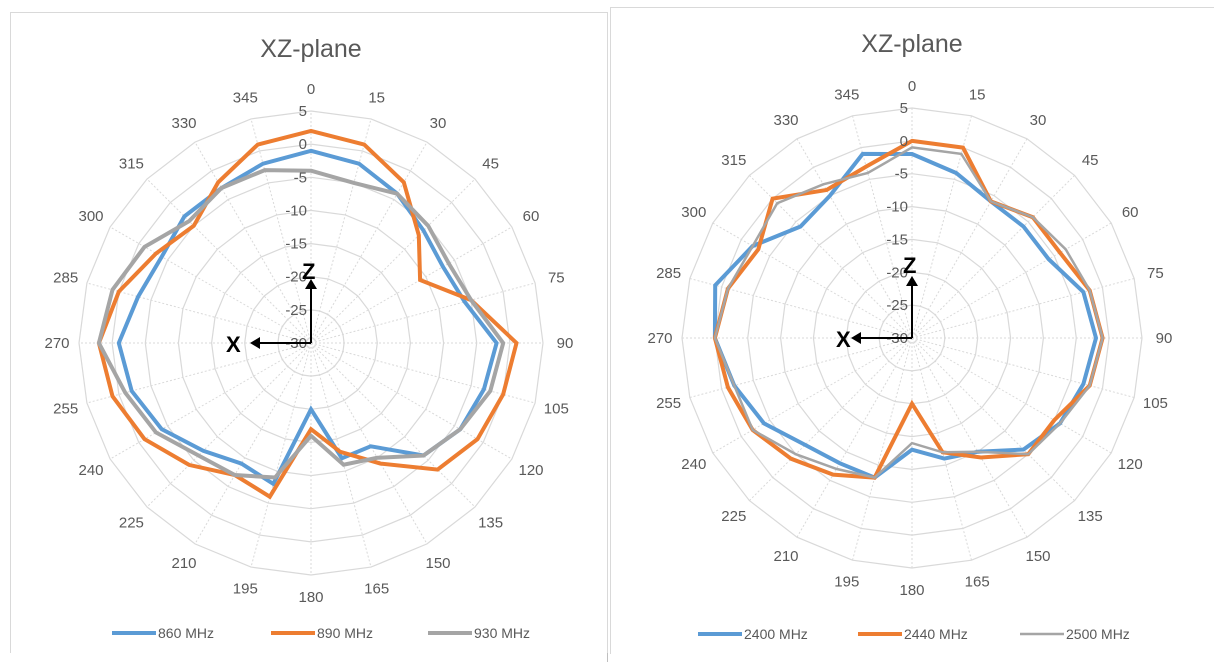  I want to click on legend: 2400 MHz 2440 MHz 2500 MHz, so click(914, 634).